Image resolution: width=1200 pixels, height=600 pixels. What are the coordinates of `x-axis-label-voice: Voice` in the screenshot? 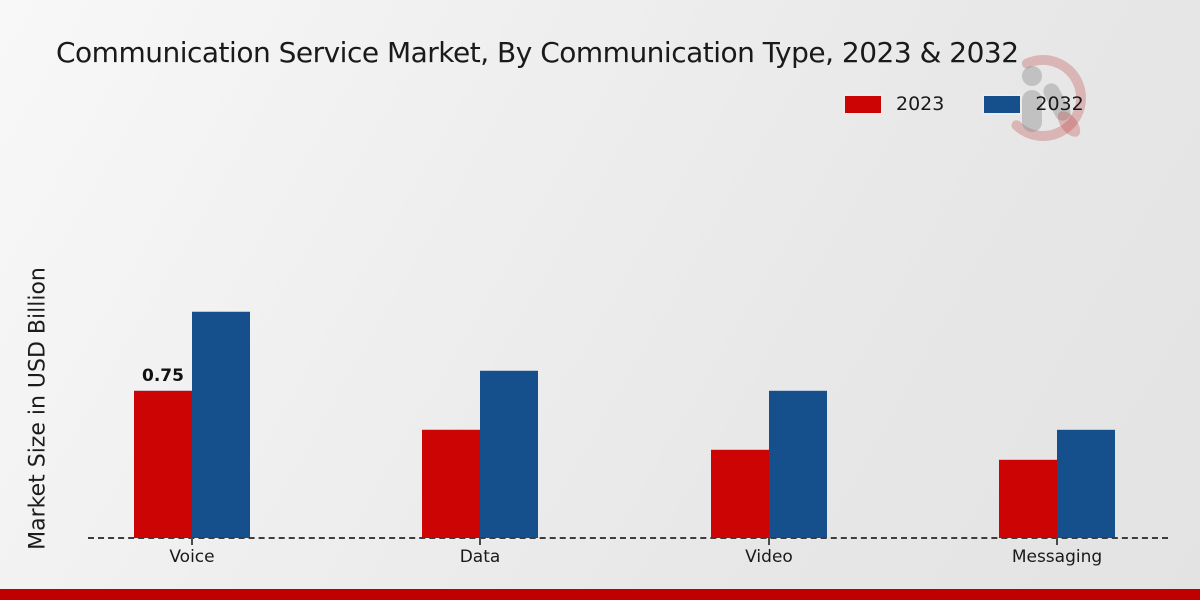 It's located at (192, 557).